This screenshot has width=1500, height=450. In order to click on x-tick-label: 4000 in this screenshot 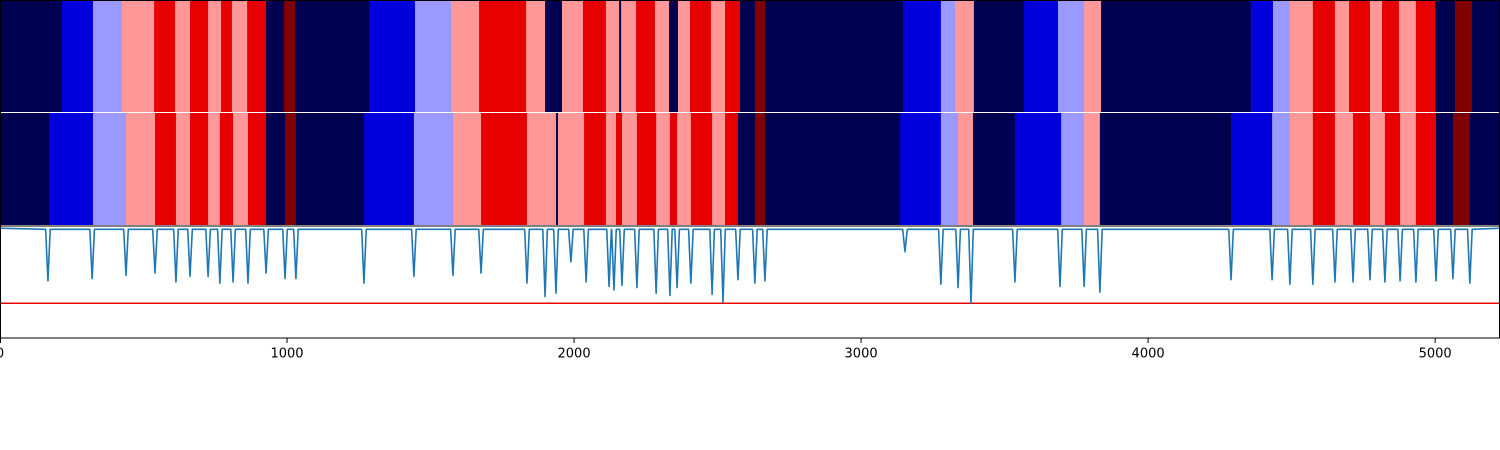, I will do `click(1148, 354)`.